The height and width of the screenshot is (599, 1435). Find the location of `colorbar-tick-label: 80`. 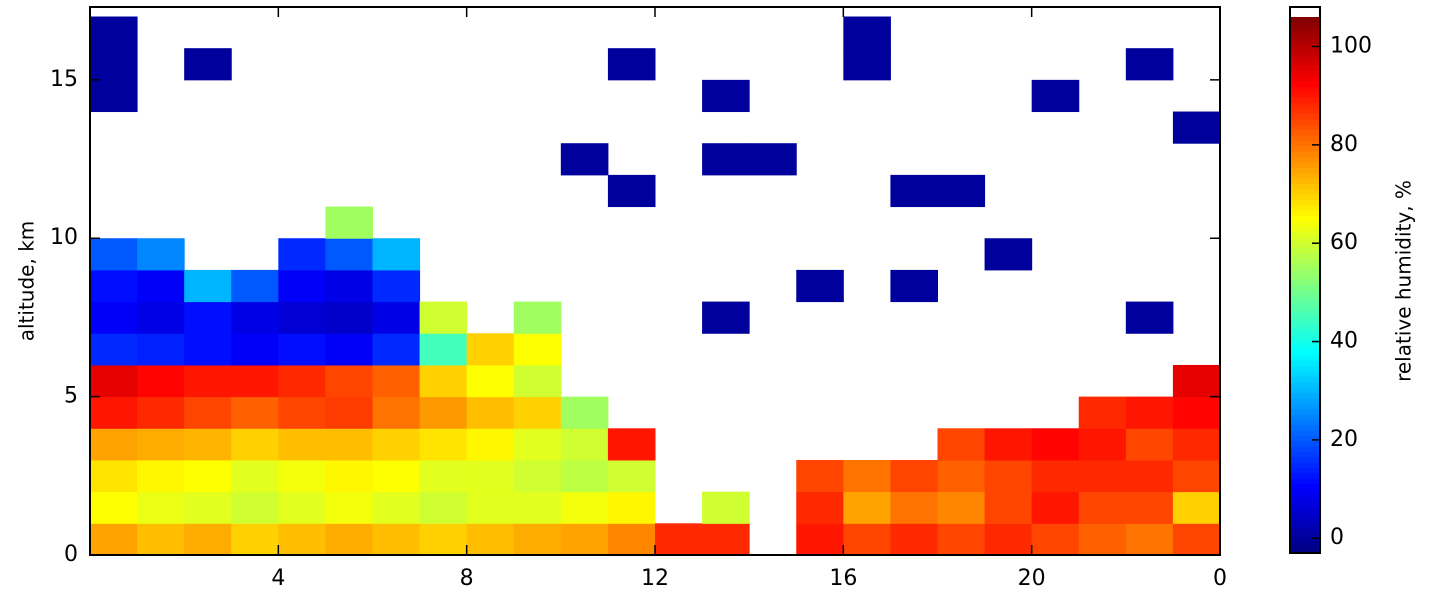

colorbar-tick-label: 80 is located at coordinates (1344, 144).